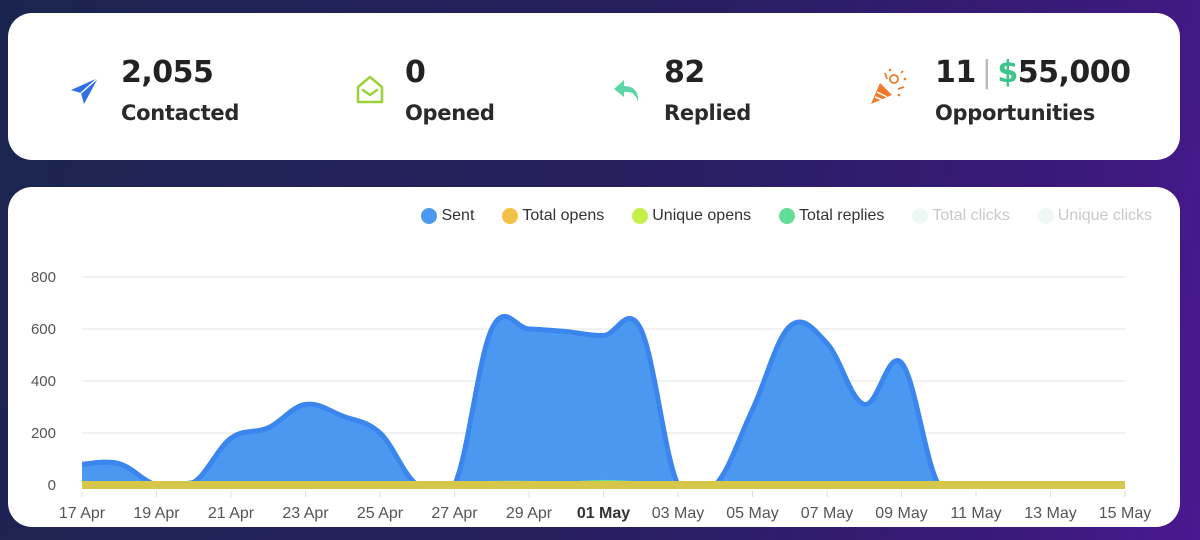 This screenshot has height=540, width=1200. Describe the element at coordinates (52, 485) in the screenshot. I see `y-tick-label: 0` at that location.